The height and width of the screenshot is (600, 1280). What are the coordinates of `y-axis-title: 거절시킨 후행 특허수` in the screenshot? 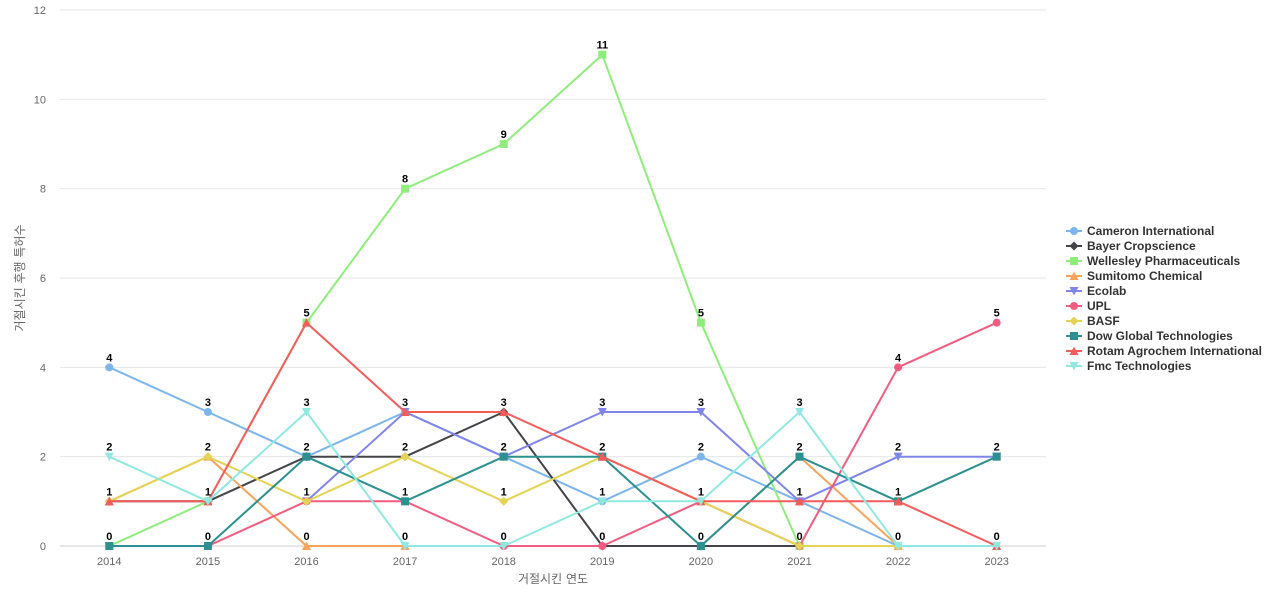 It's located at (19, 278).